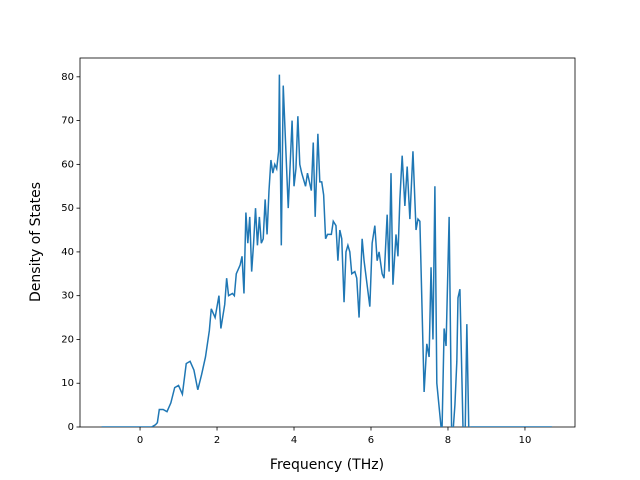 Image resolution: width=640 pixels, height=480 pixels. I want to click on y-tick-label: 80, so click(67, 77).